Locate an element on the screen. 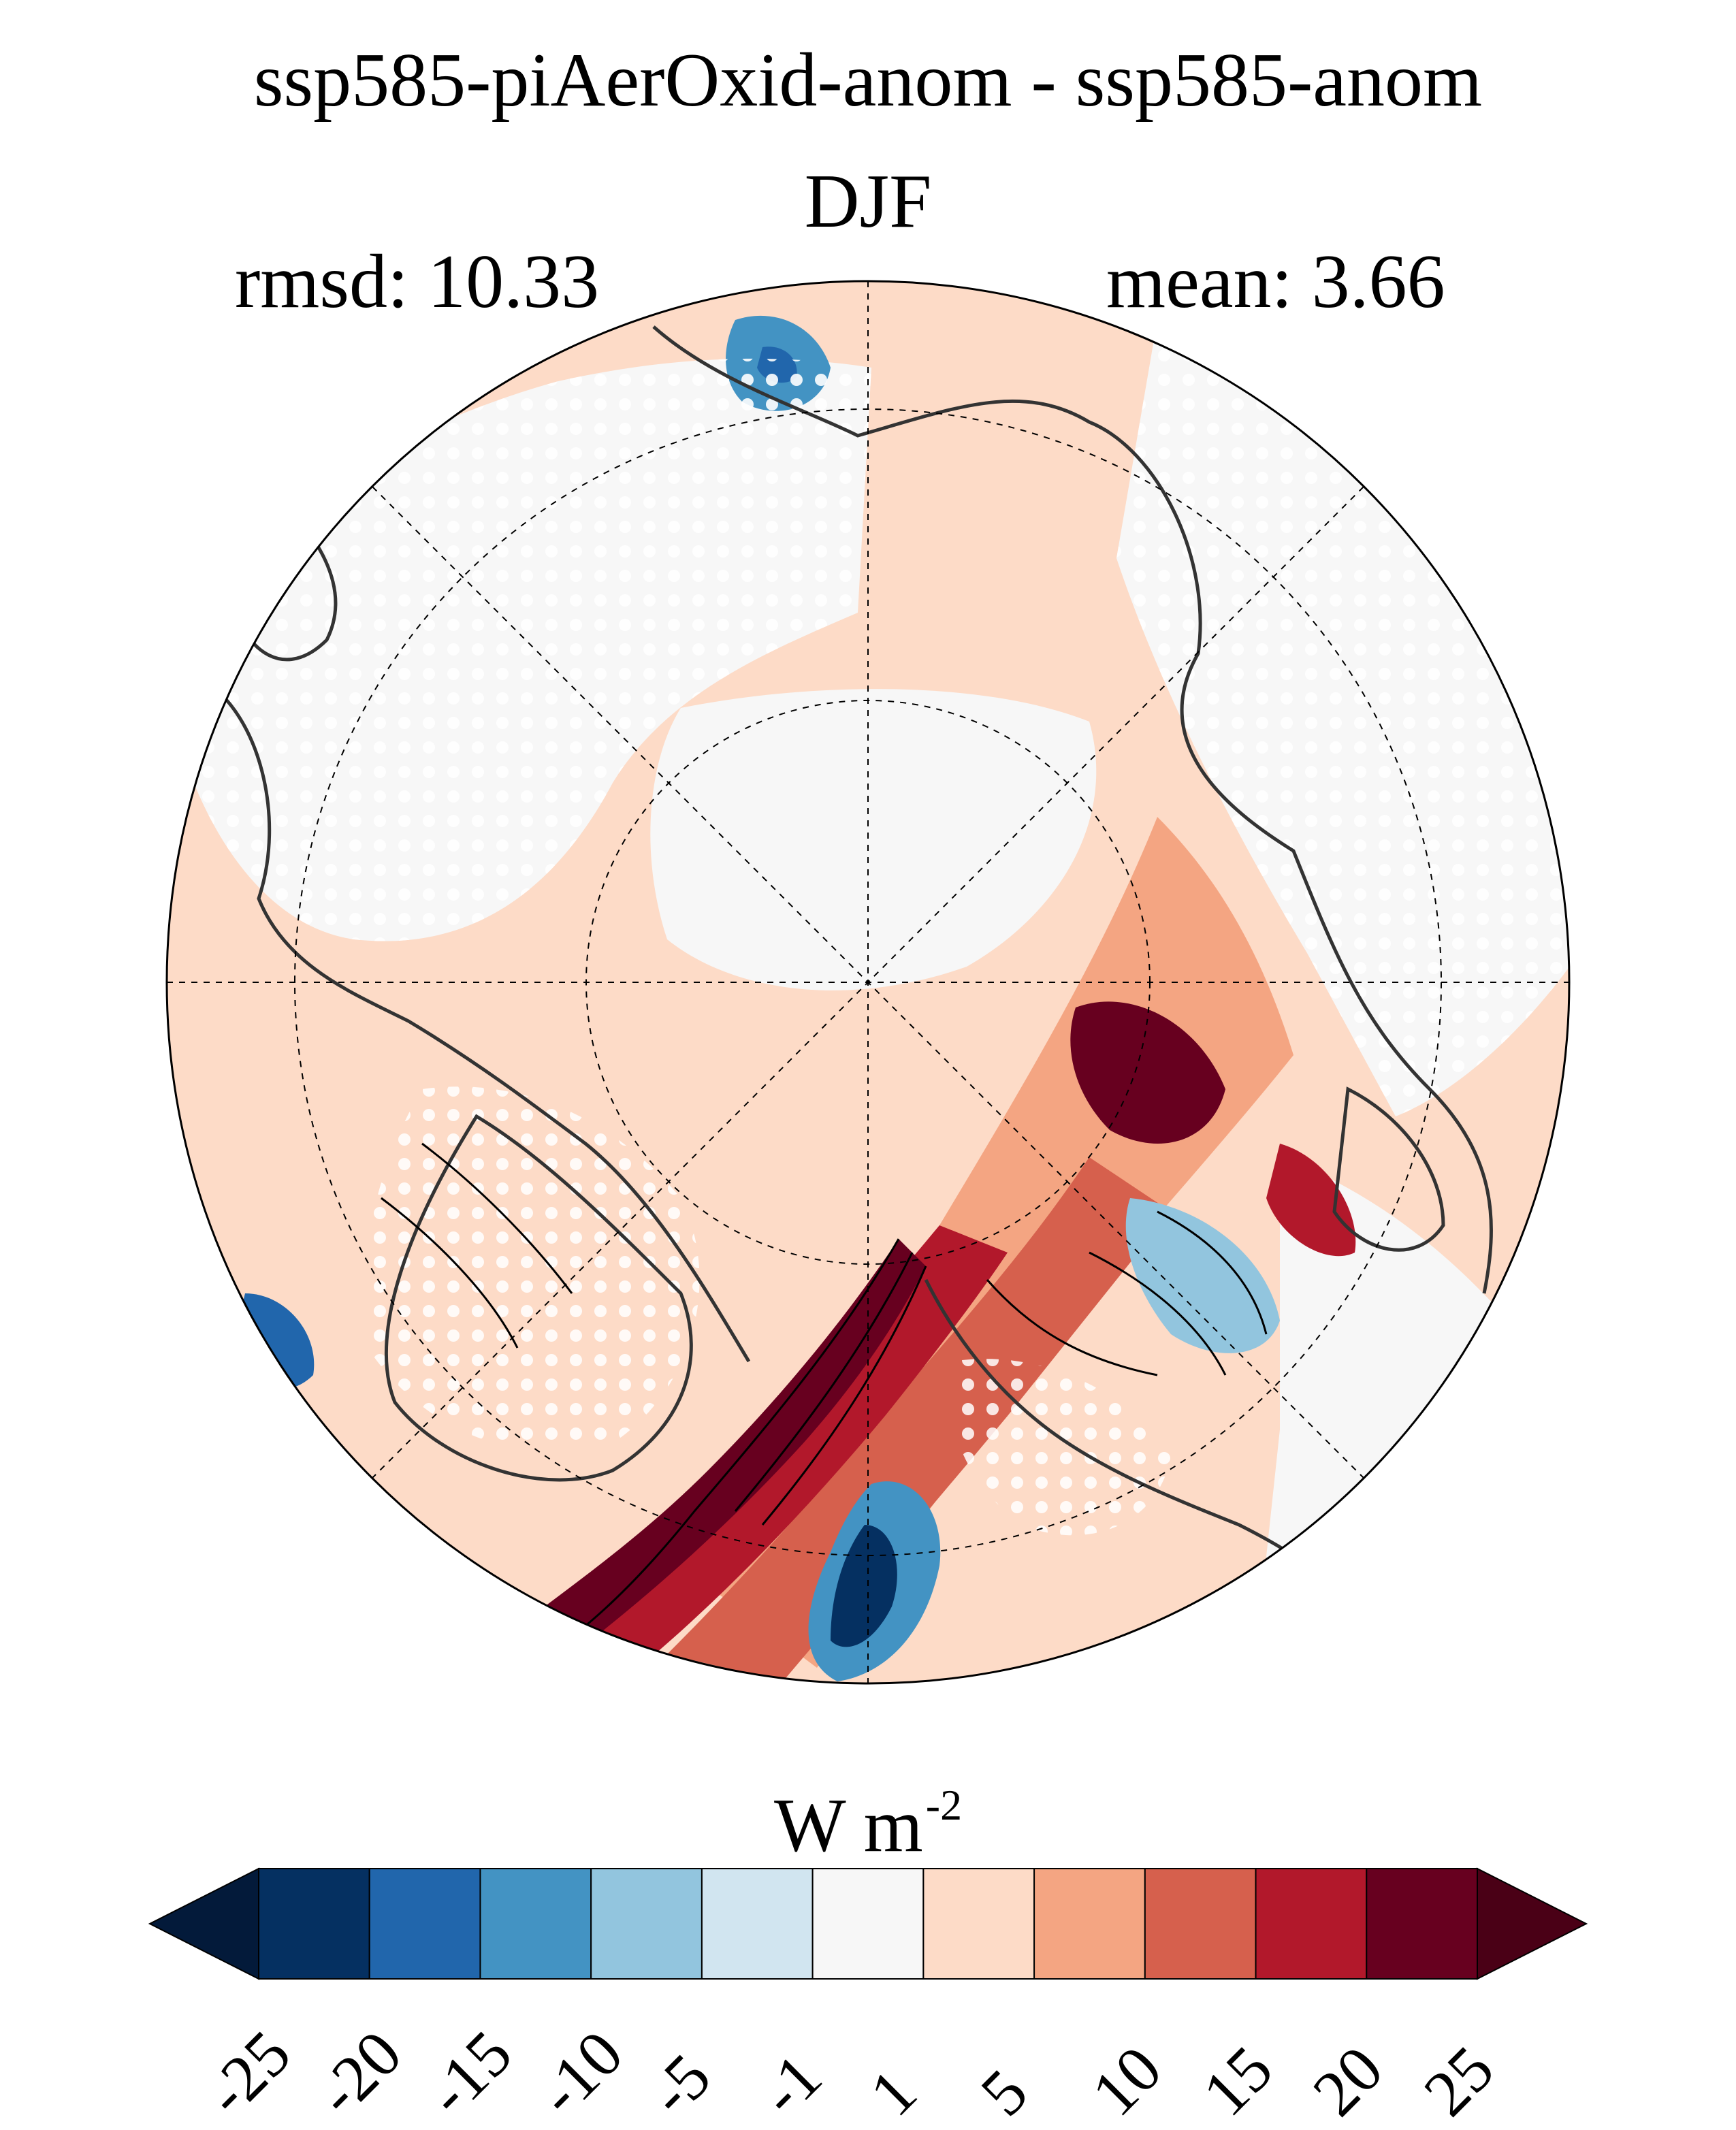 This screenshot has height=2130, width=1736. colorbar-extend-high is located at coordinates (1532, 1923).